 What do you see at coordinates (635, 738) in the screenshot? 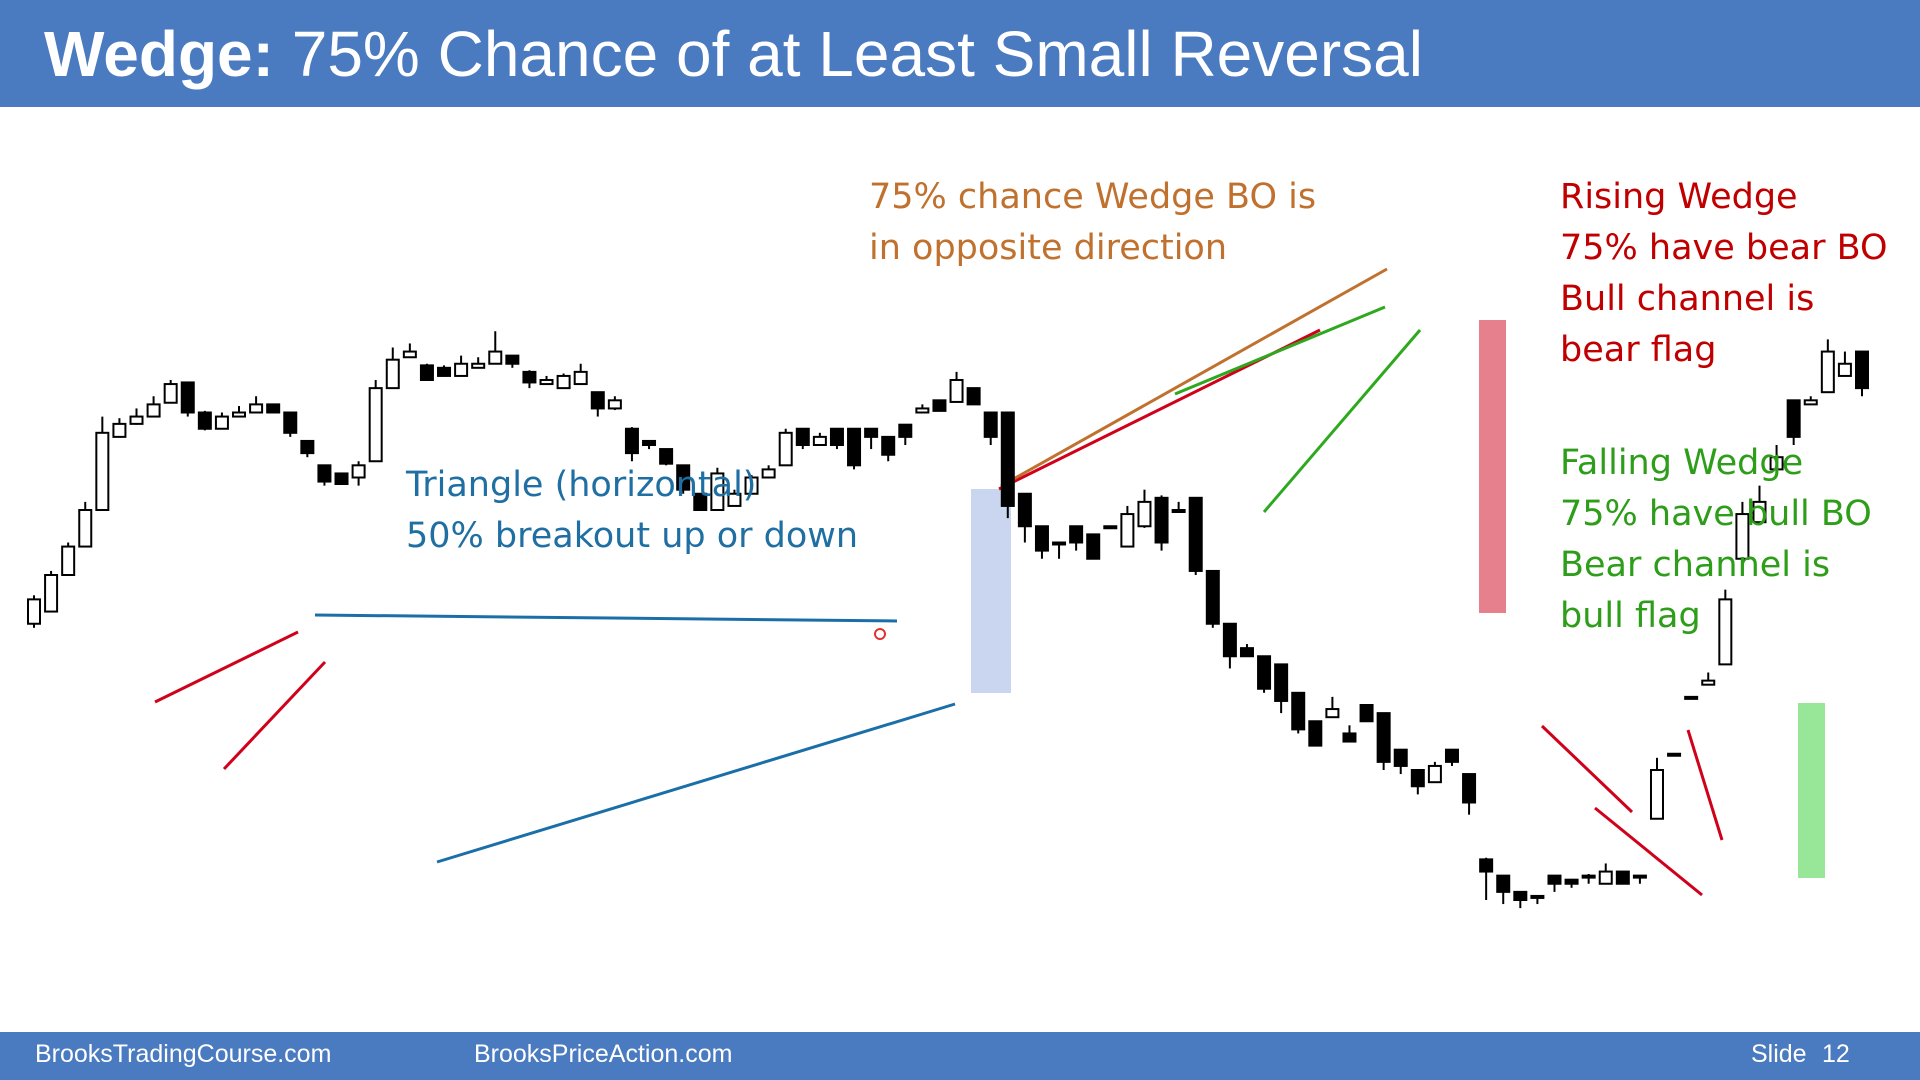
I see `triangle-lines` at bounding box center [635, 738].